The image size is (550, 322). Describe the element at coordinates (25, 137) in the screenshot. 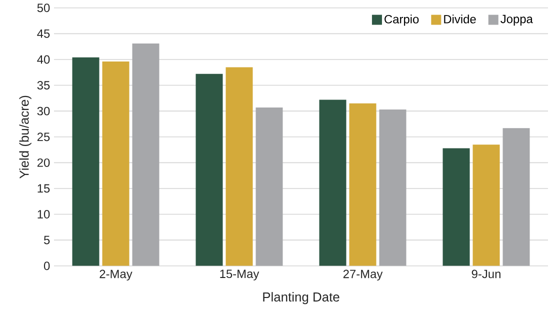

I see `y-axis-title: Yield (bu/acre)` at that location.